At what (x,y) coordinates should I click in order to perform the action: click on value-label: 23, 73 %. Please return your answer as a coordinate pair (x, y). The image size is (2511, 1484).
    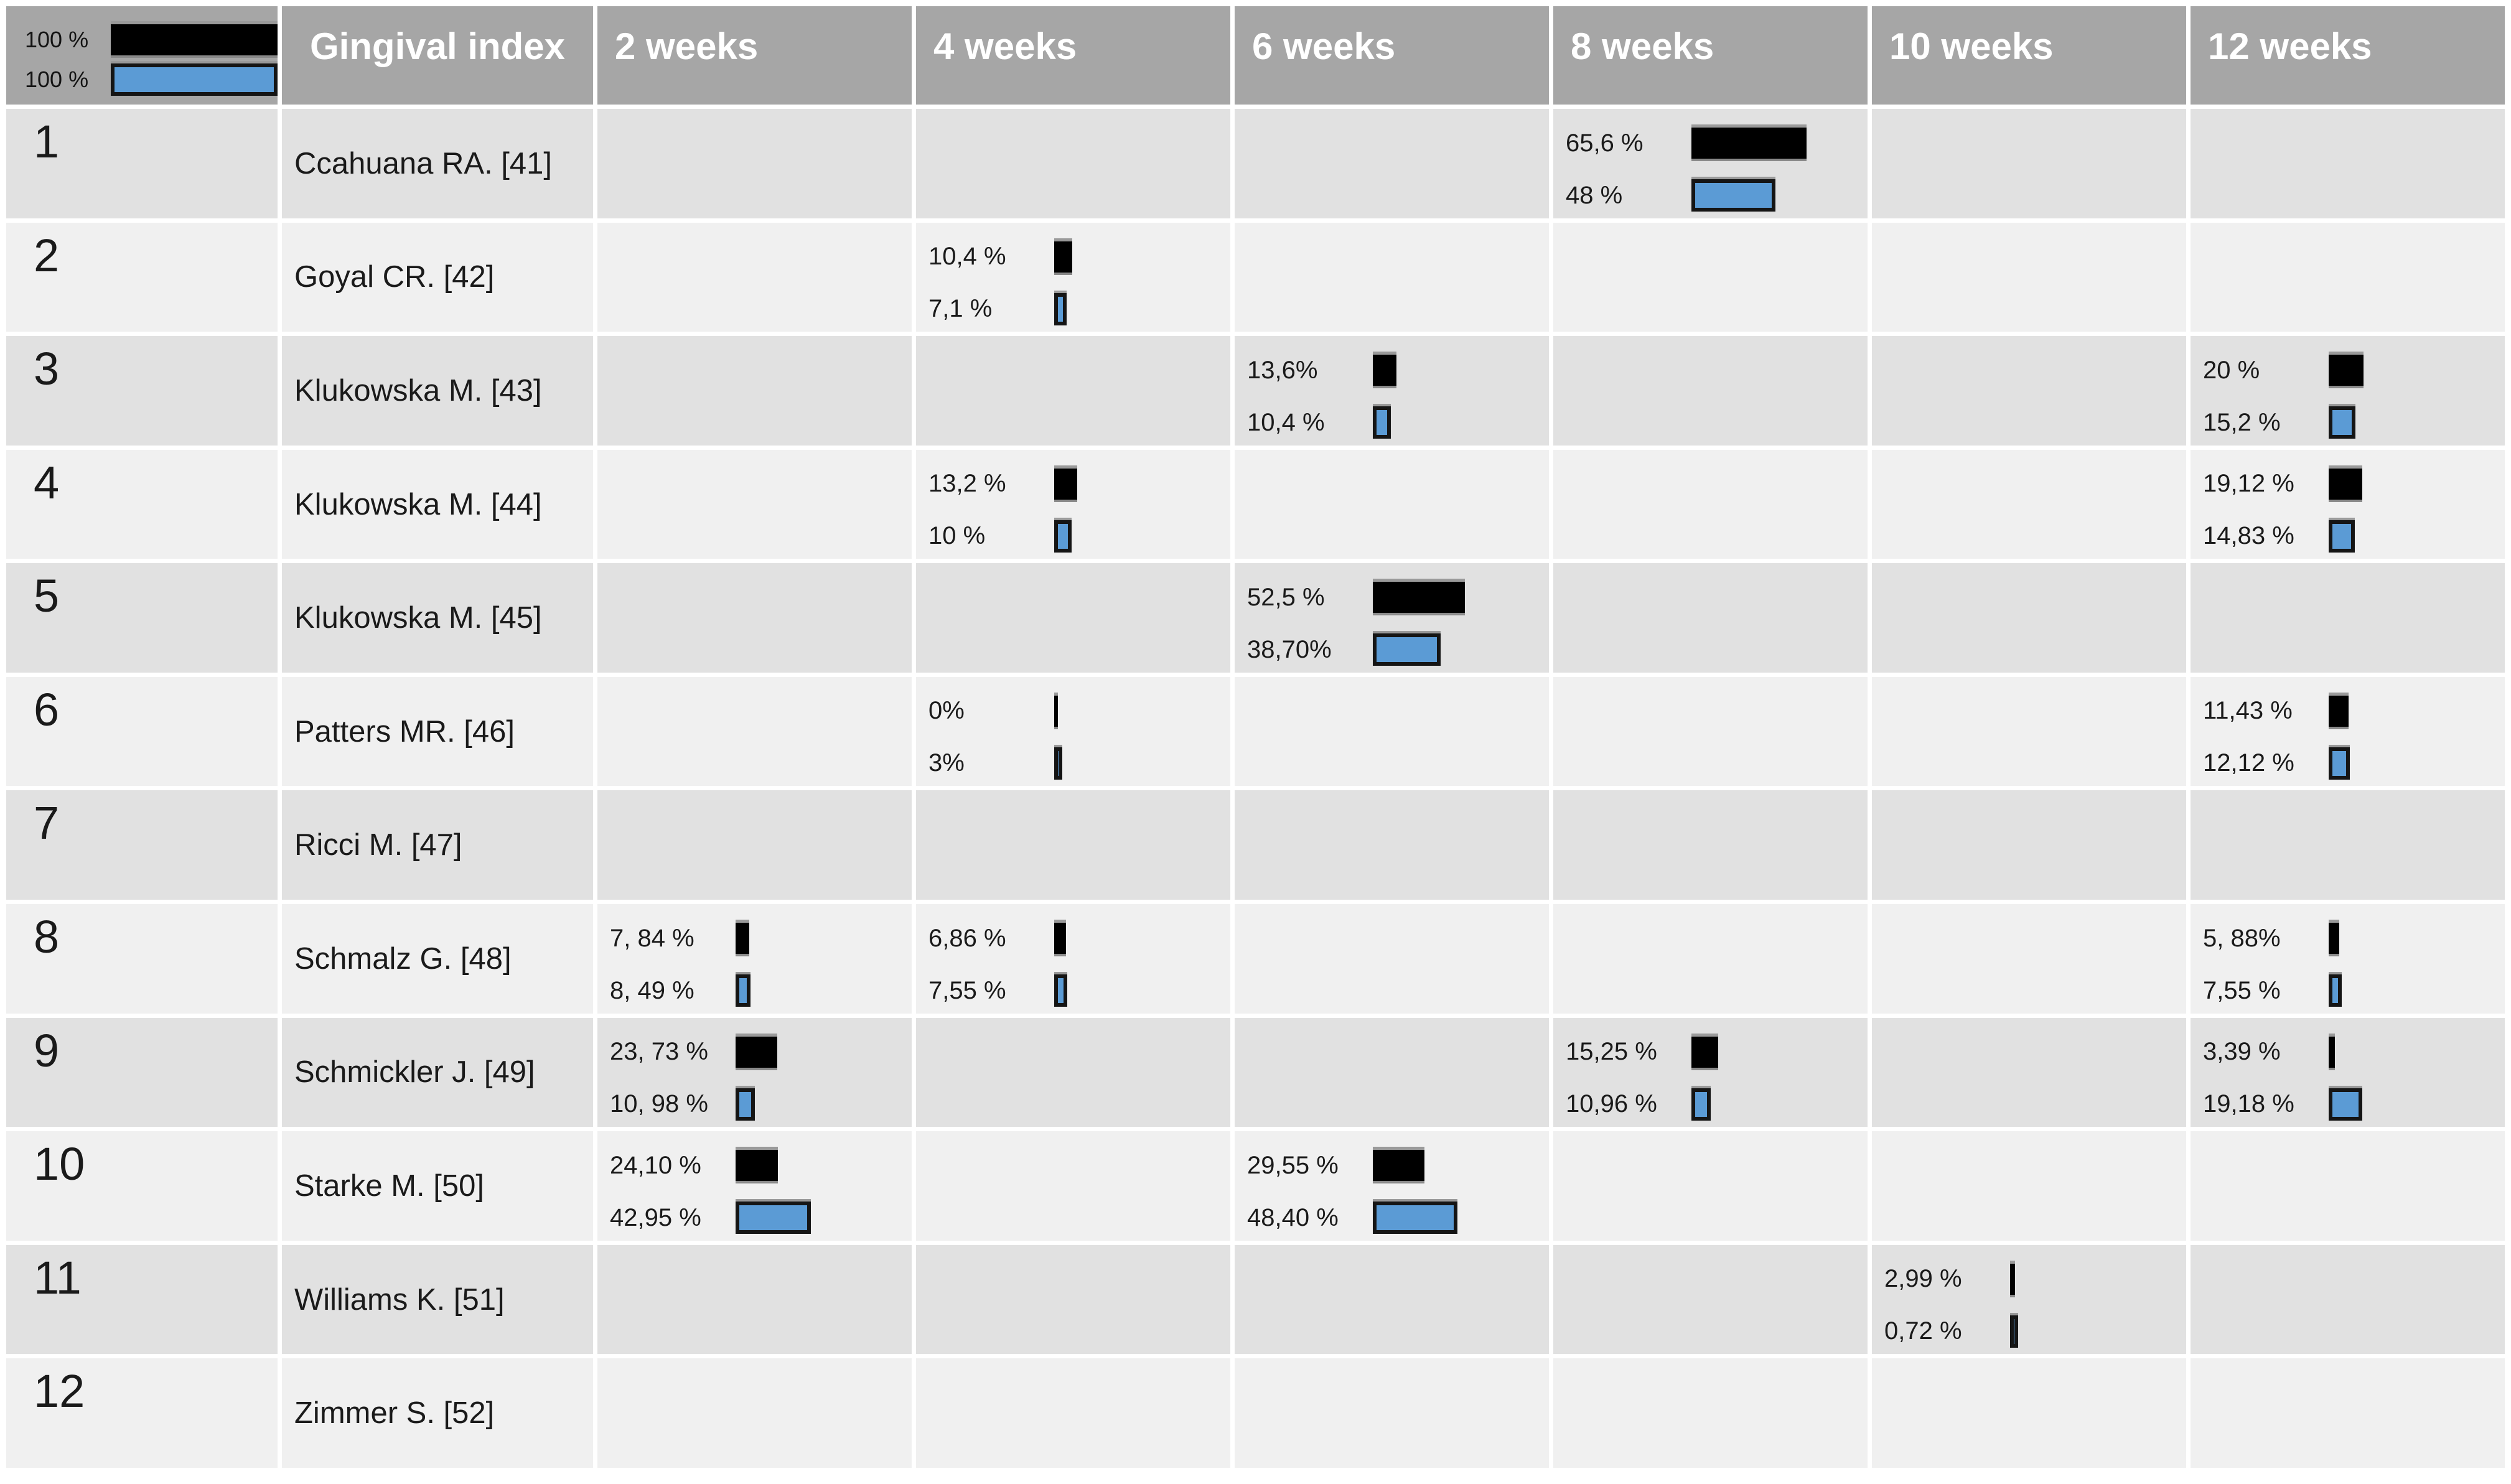
    Looking at the image, I should click on (659, 1052).